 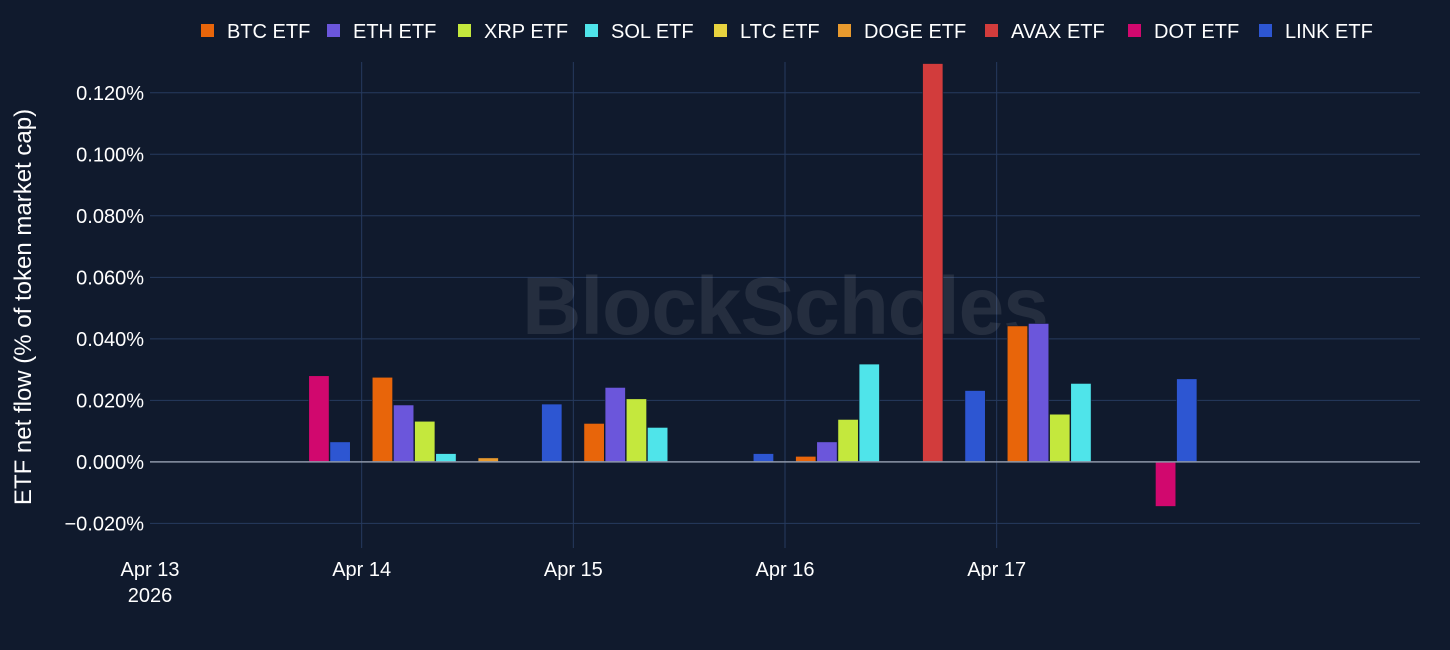 I want to click on y-tick-label: 0.060%, so click(x=110, y=278).